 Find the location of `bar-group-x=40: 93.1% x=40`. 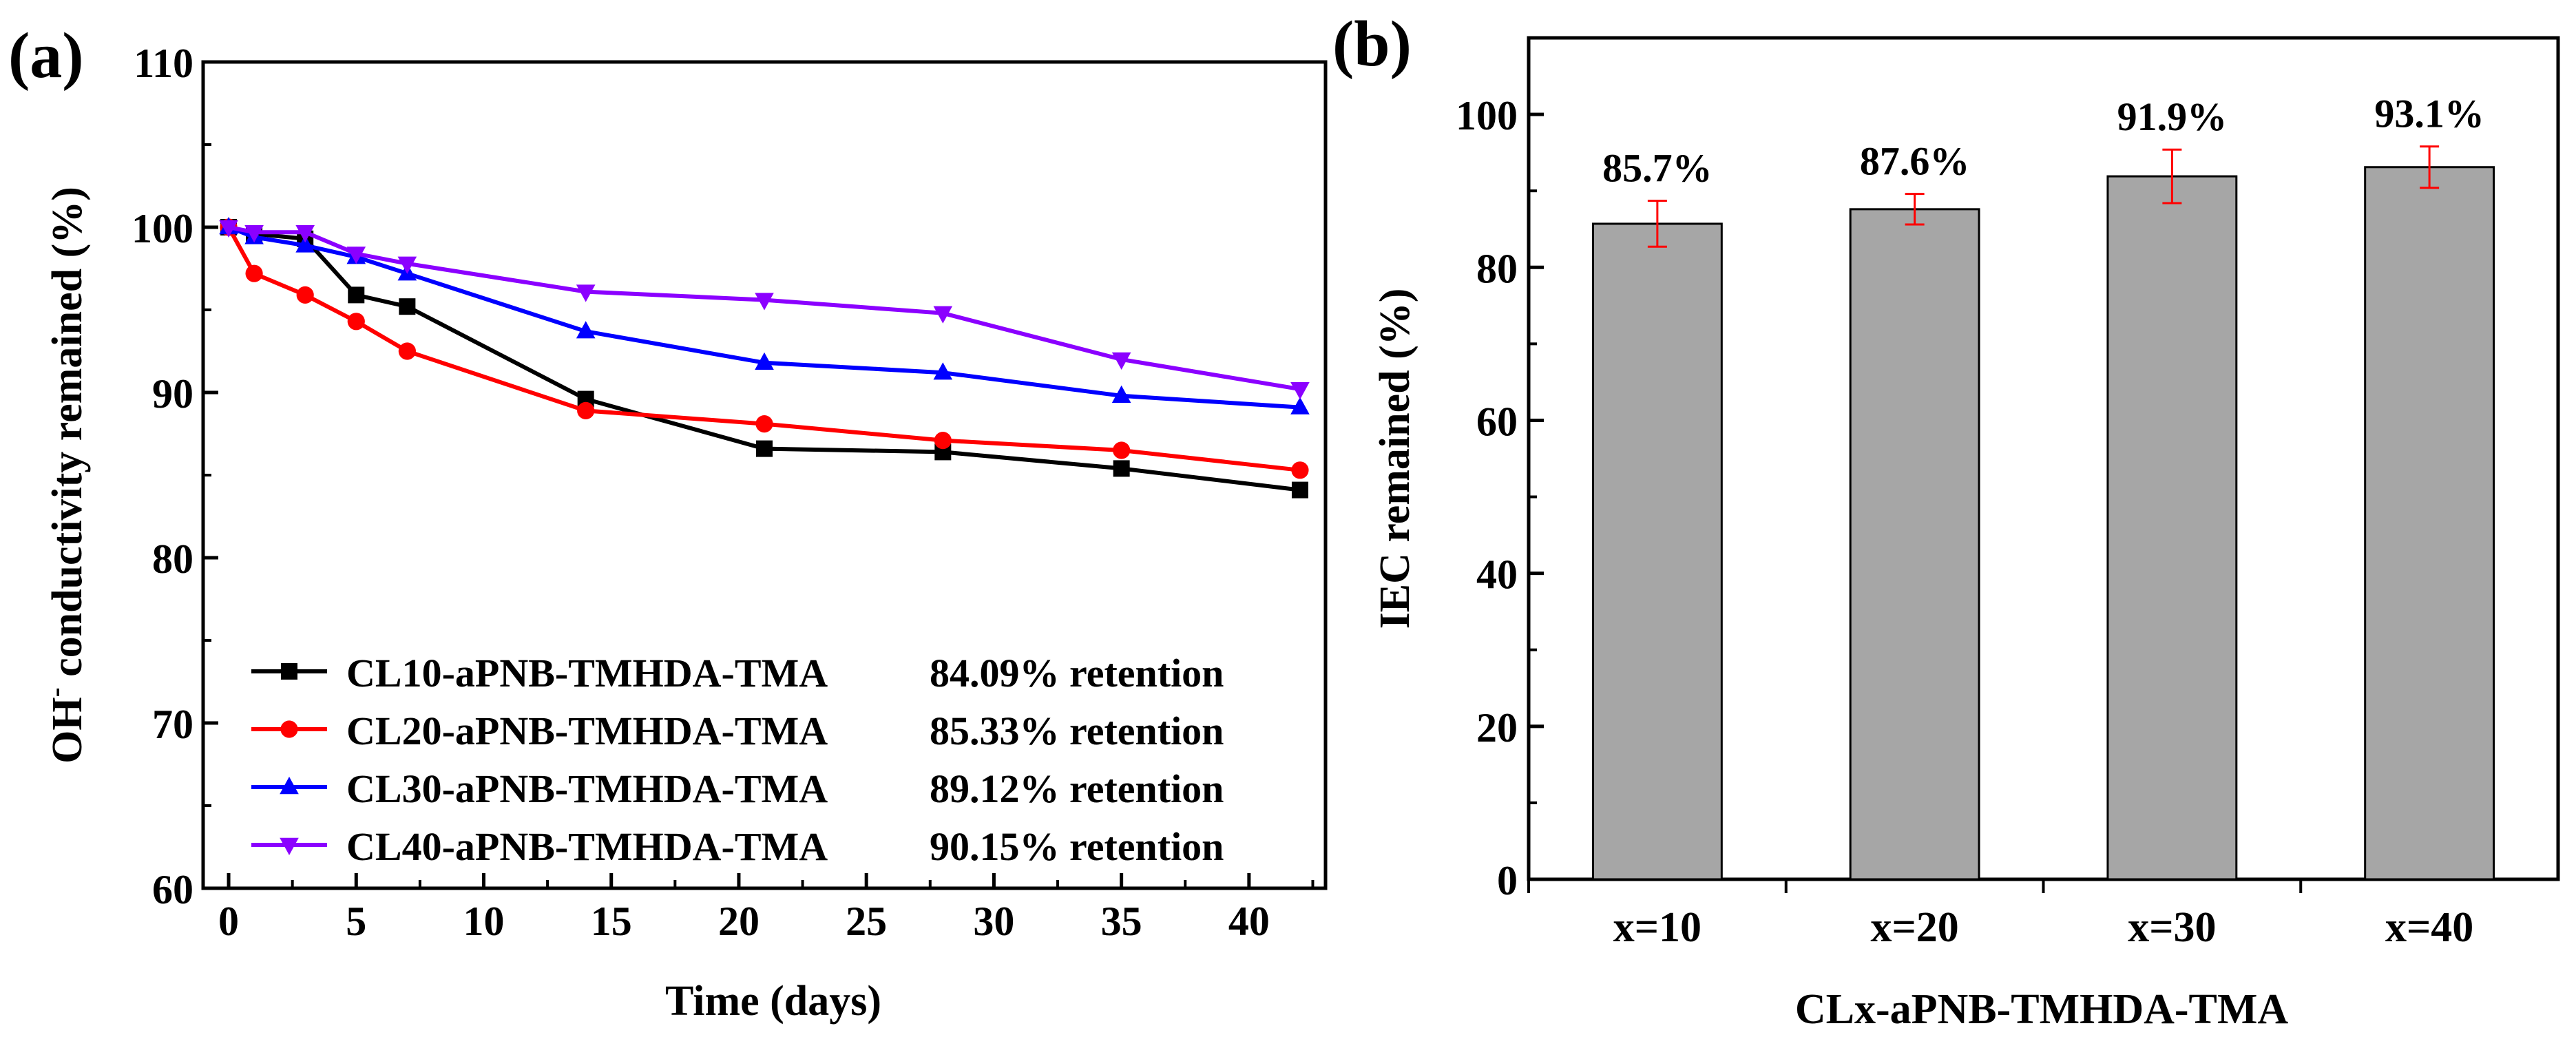

bar-group-x=40: 93.1% x=40 is located at coordinates (2397, 521).